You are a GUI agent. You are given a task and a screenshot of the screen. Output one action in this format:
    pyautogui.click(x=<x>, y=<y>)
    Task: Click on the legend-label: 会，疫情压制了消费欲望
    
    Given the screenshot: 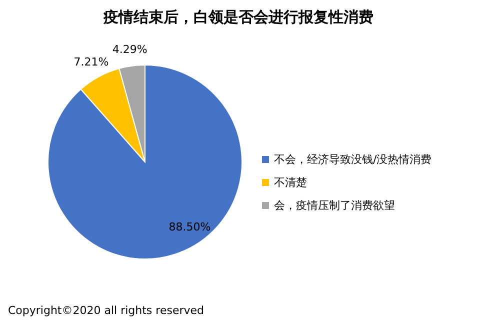 What is the action you would take?
    pyautogui.click(x=334, y=205)
    